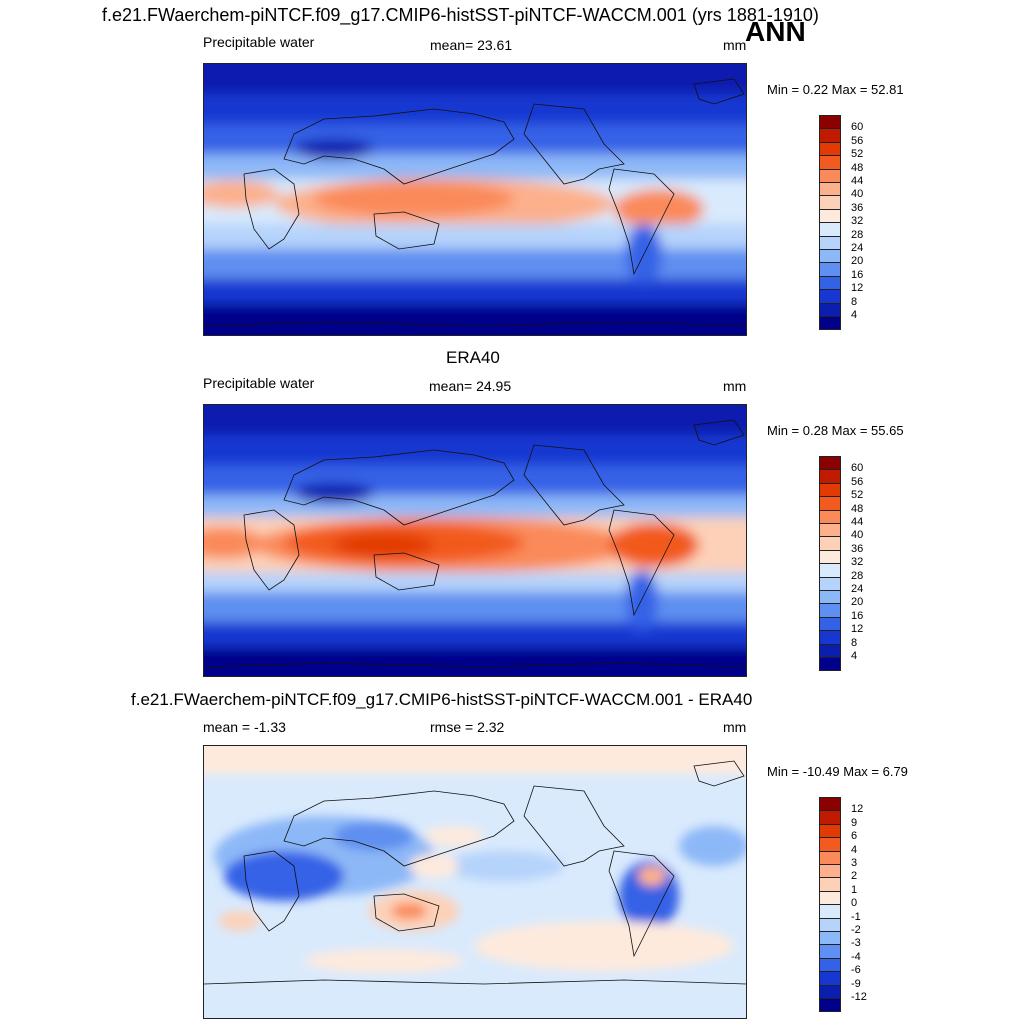  What do you see at coordinates (470, 386) in the screenshot?
I see `panel2-mean-label: mean= 24.95` at bounding box center [470, 386].